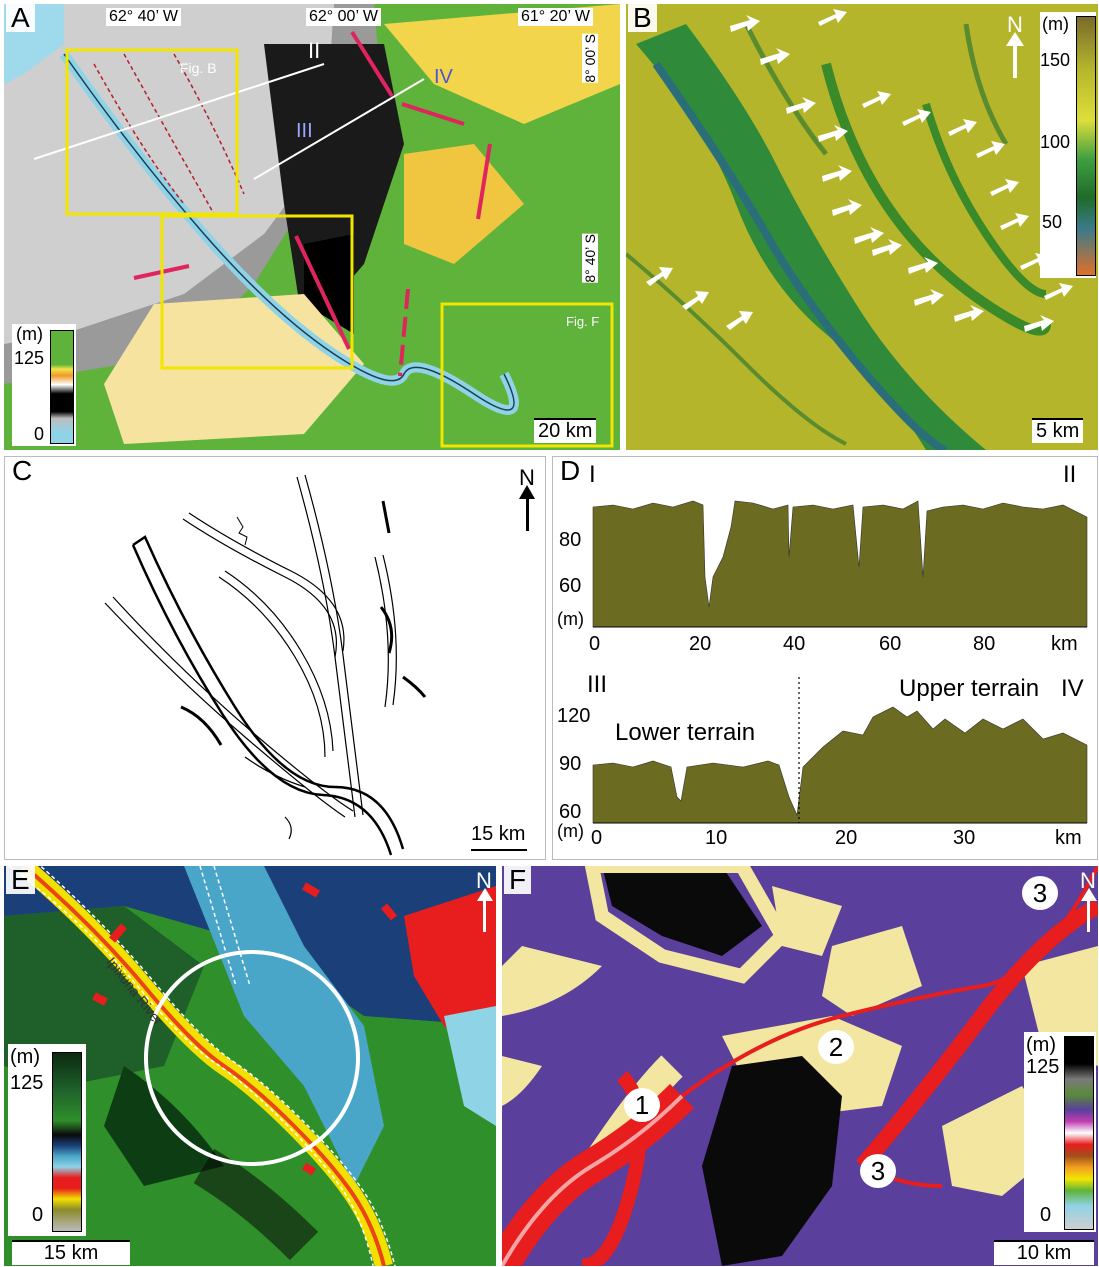  What do you see at coordinates (44, 385) in the screenshot?
I see `legend-a: (m) 125 0` at bounding box center [44, 385].